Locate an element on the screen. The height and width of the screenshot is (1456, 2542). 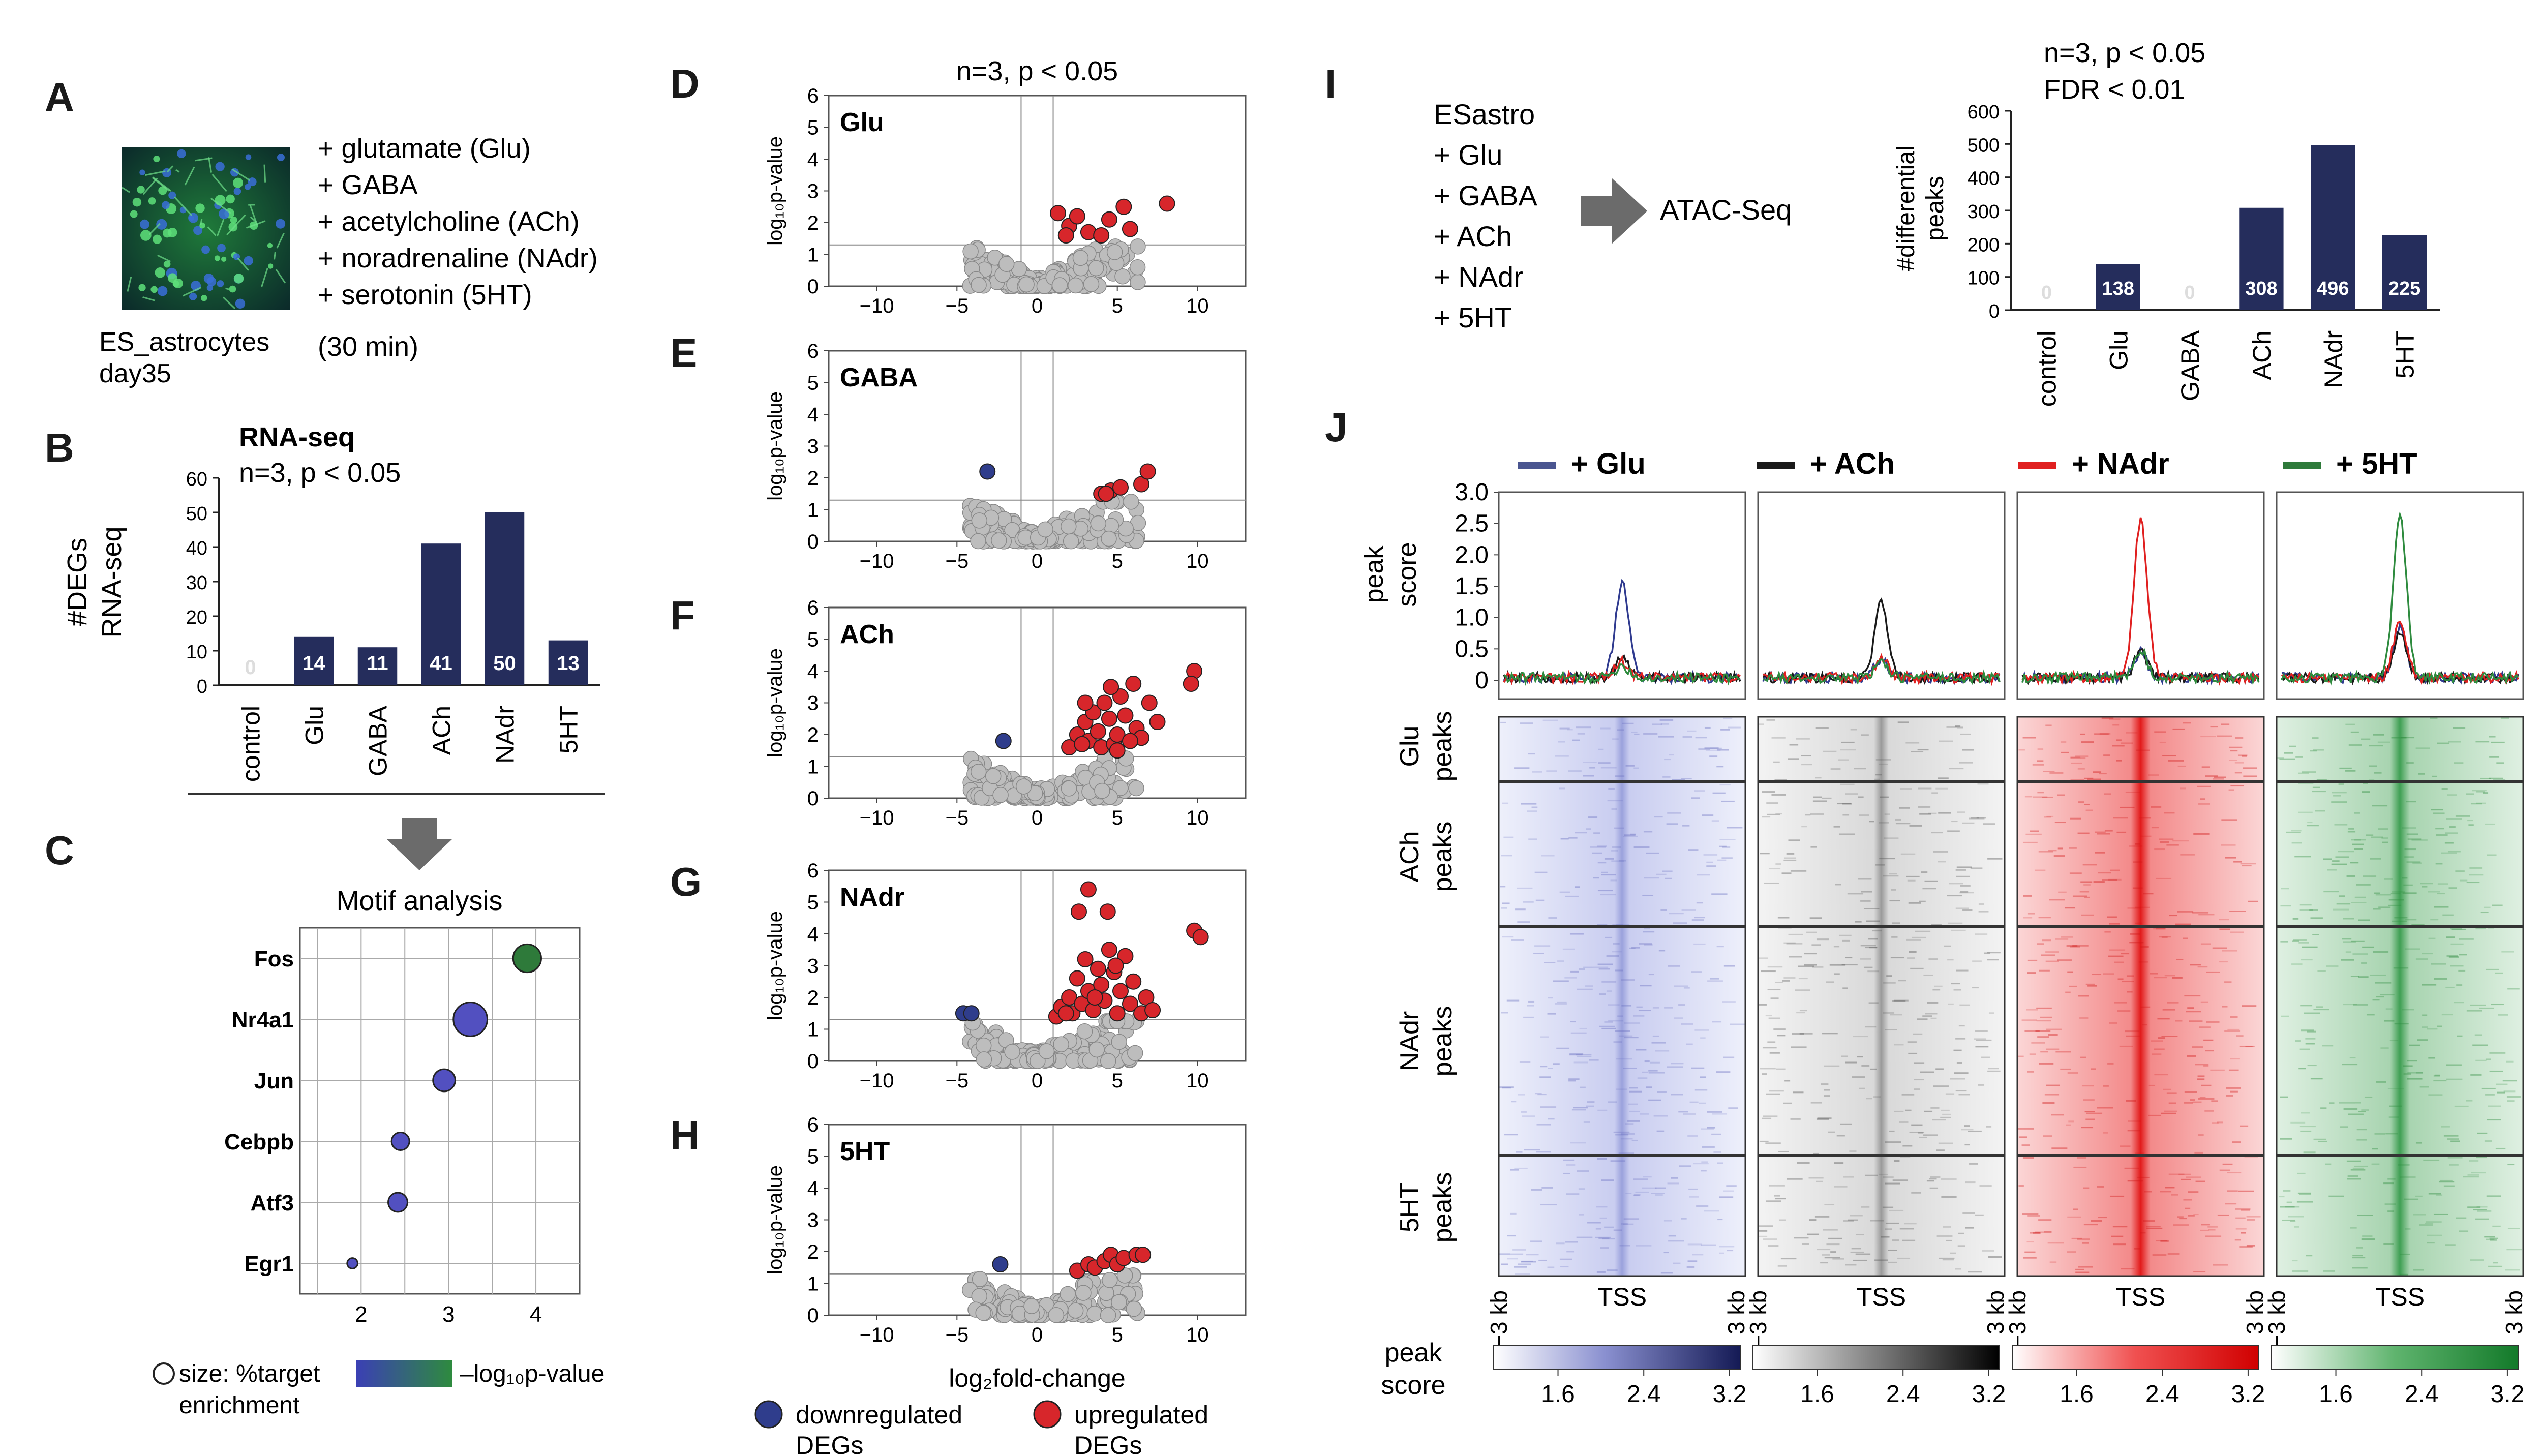
bar-value-label: 496 is located at coordinates (2333, 288).